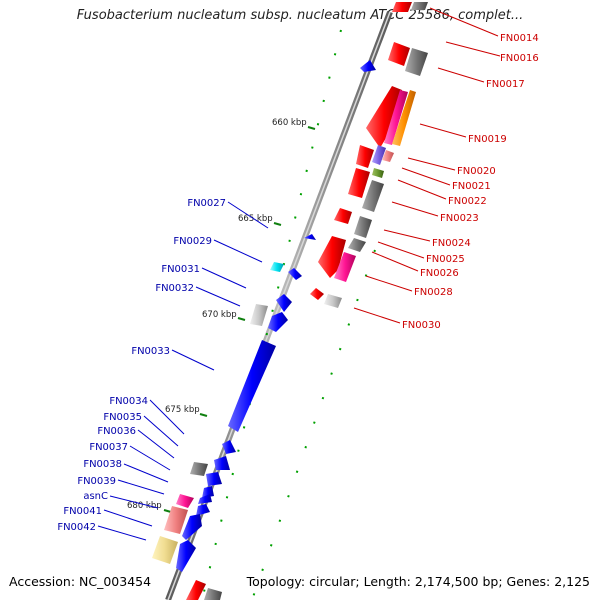  Describe the element at coordinates (214, 479) in the screenshot. I see `gene-fn0037` at that location.